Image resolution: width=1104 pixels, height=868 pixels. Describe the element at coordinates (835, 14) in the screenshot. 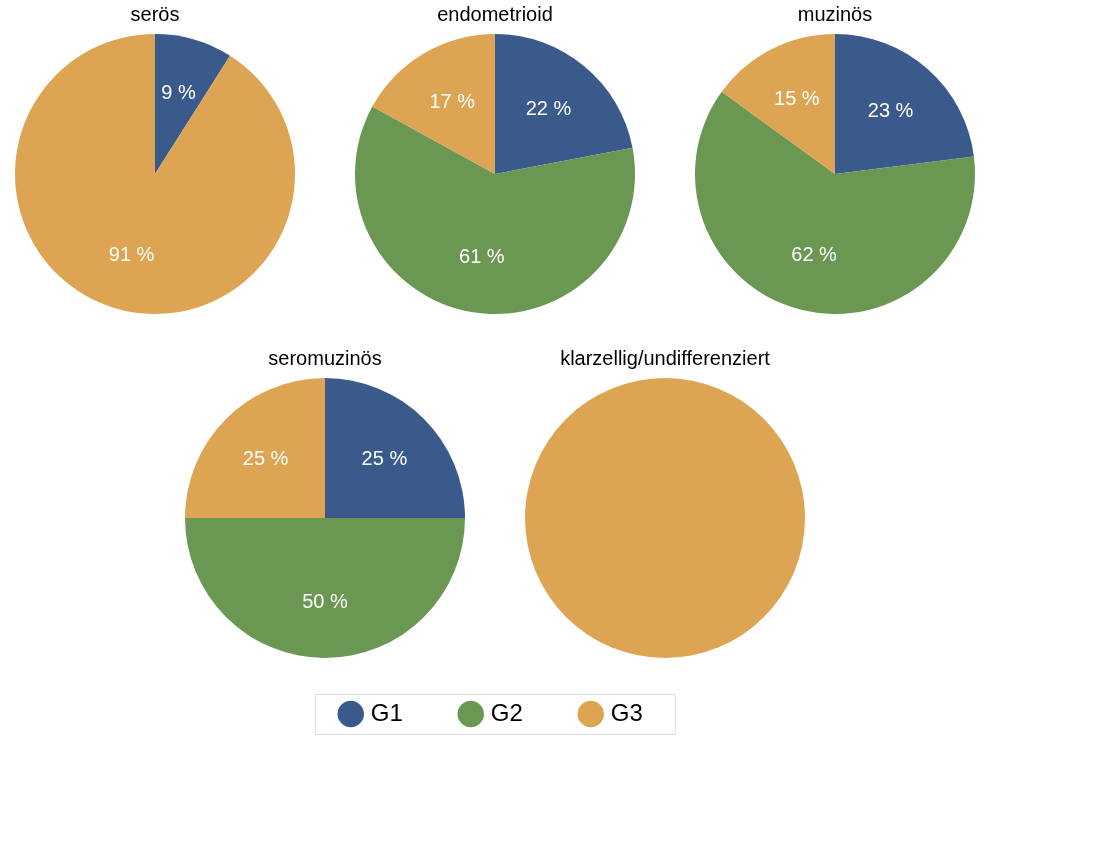

I see `chart-title: muzinös` at that location.